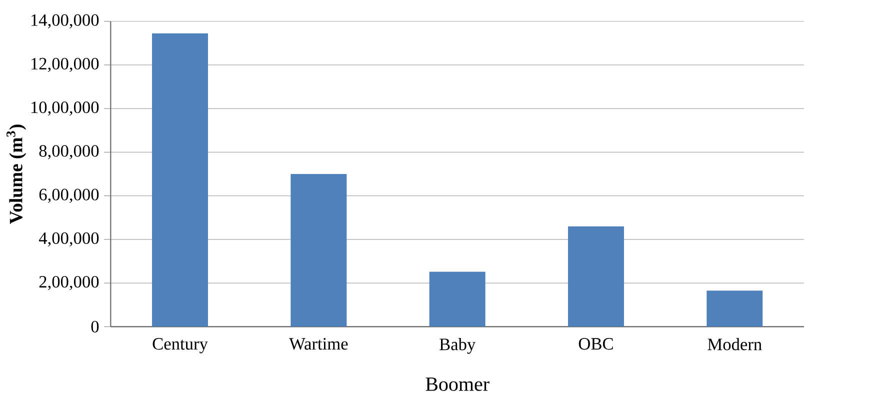  What do you see at coordinates (69, 195) in the screenshot?
I see `y-tick-label: 6,00,000` at bounding box center [69, 195].